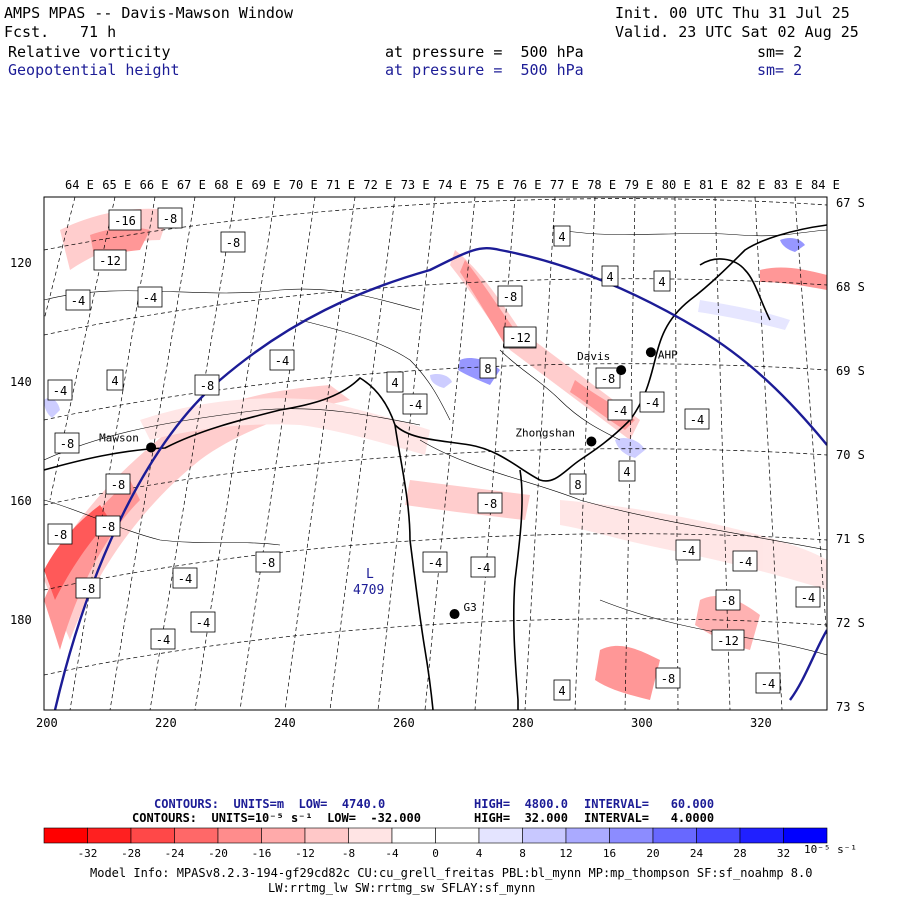  I want to click on lat-69s: 69 S, so click(850, 371).